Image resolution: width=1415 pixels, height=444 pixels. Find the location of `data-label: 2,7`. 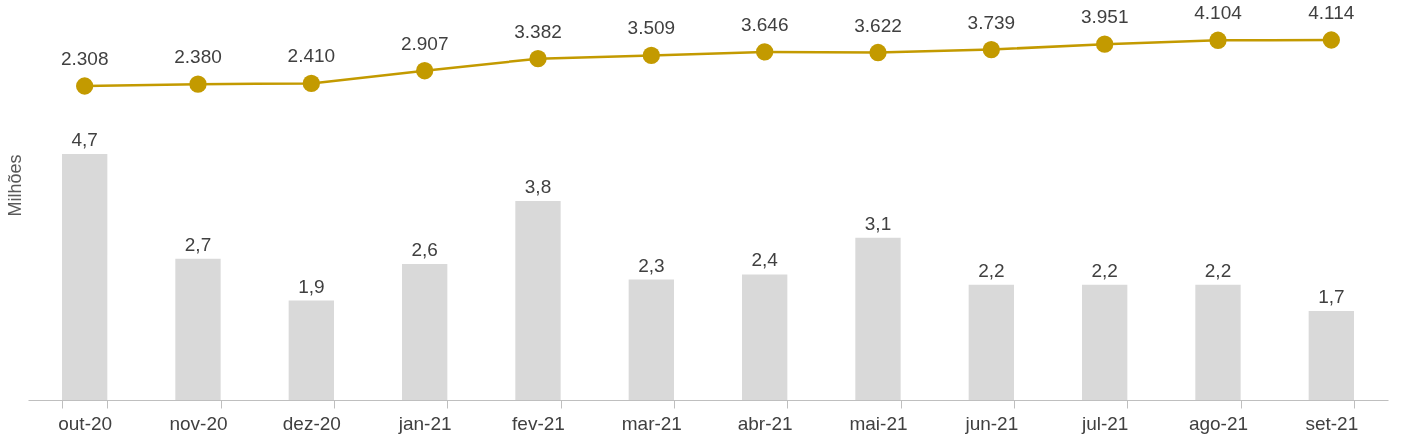

data-label: 2,7 is located at coordinates (198, 244).